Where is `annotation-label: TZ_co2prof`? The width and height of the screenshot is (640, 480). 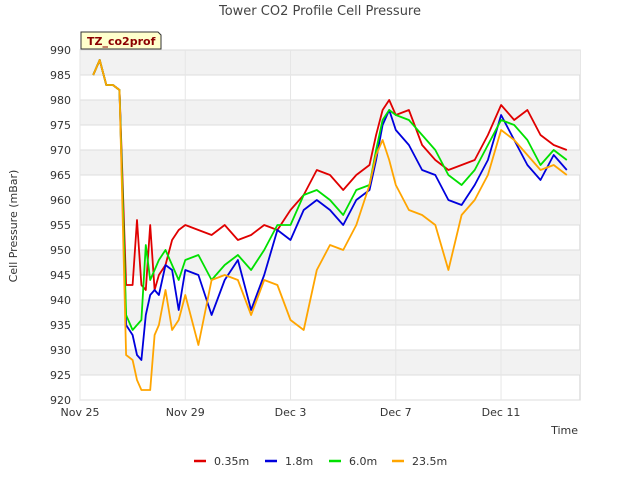 annotation-label: TZ_co2prof is located at coordinates (121, 41).